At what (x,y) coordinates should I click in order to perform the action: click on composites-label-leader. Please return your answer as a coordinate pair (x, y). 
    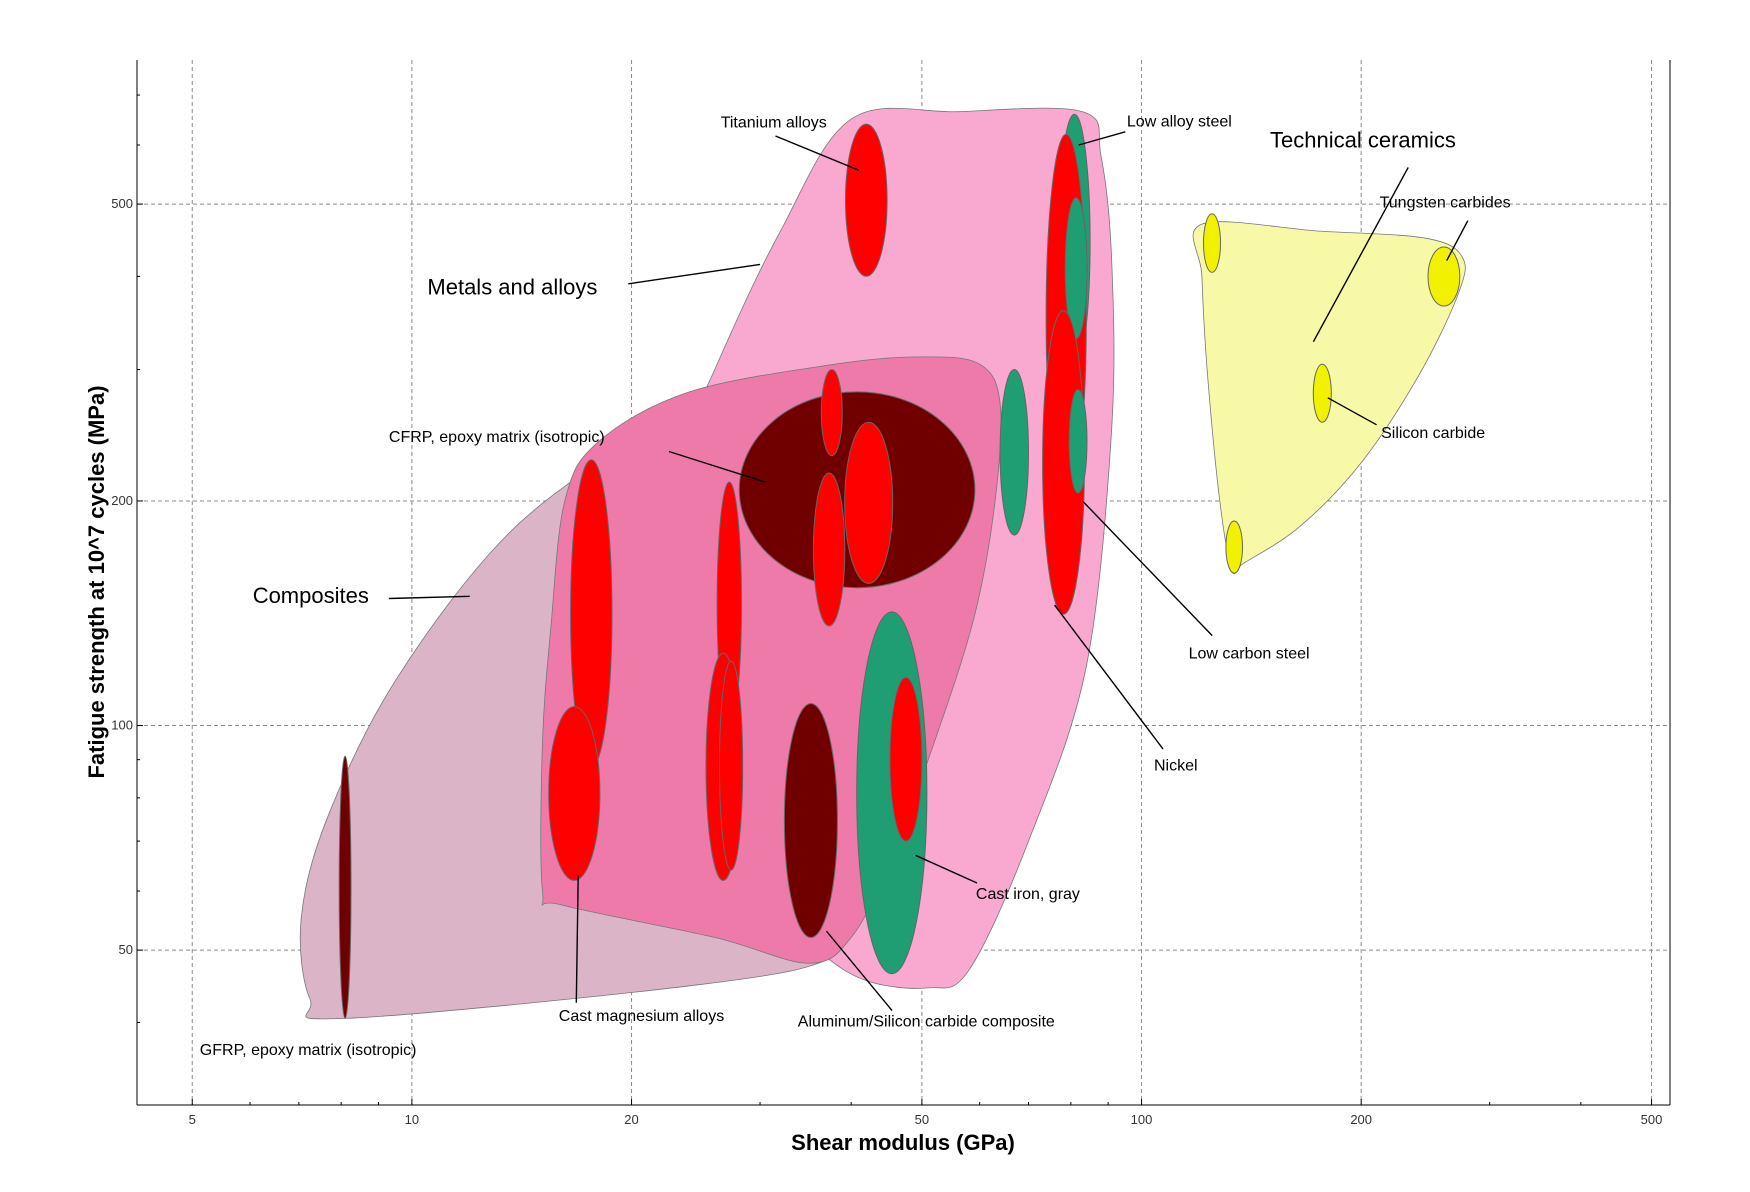
    Looking at the image, I should click on (429, 597).